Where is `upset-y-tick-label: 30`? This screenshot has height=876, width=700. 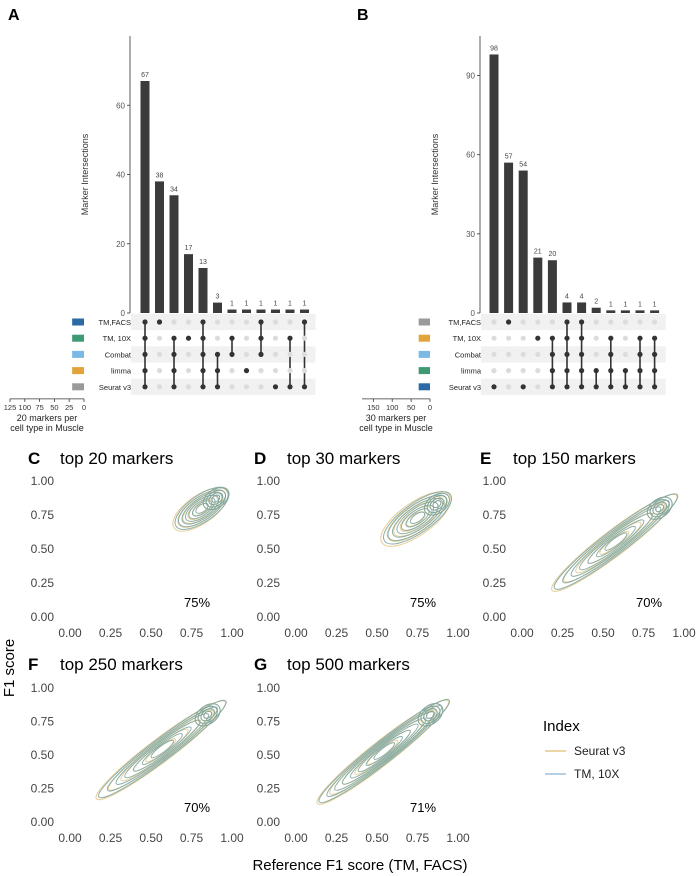 upset-y-tick-label: 30 is located at coordinates (470, 234).